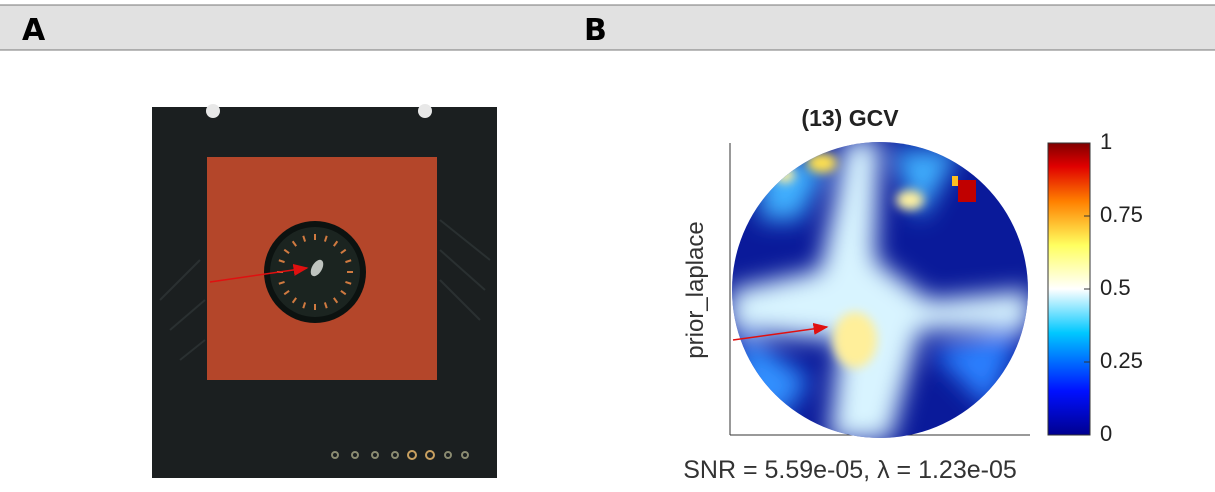 Image resolution: width=1215 pixels, height=492 pixels. Describe the element at coordinates (695, 289) in the screenshot. I see `y-axis-label: prior_laplace` at that location.